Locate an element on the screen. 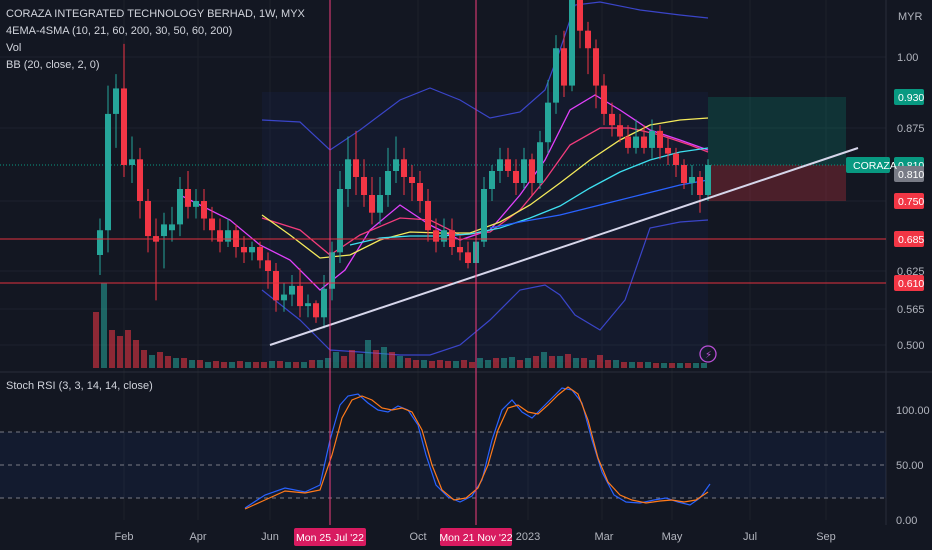 The image size is (932, 550). stoch-legend: Stoch RSI (3, 3, 14, 14, close) is located at coordinates (79, 386).